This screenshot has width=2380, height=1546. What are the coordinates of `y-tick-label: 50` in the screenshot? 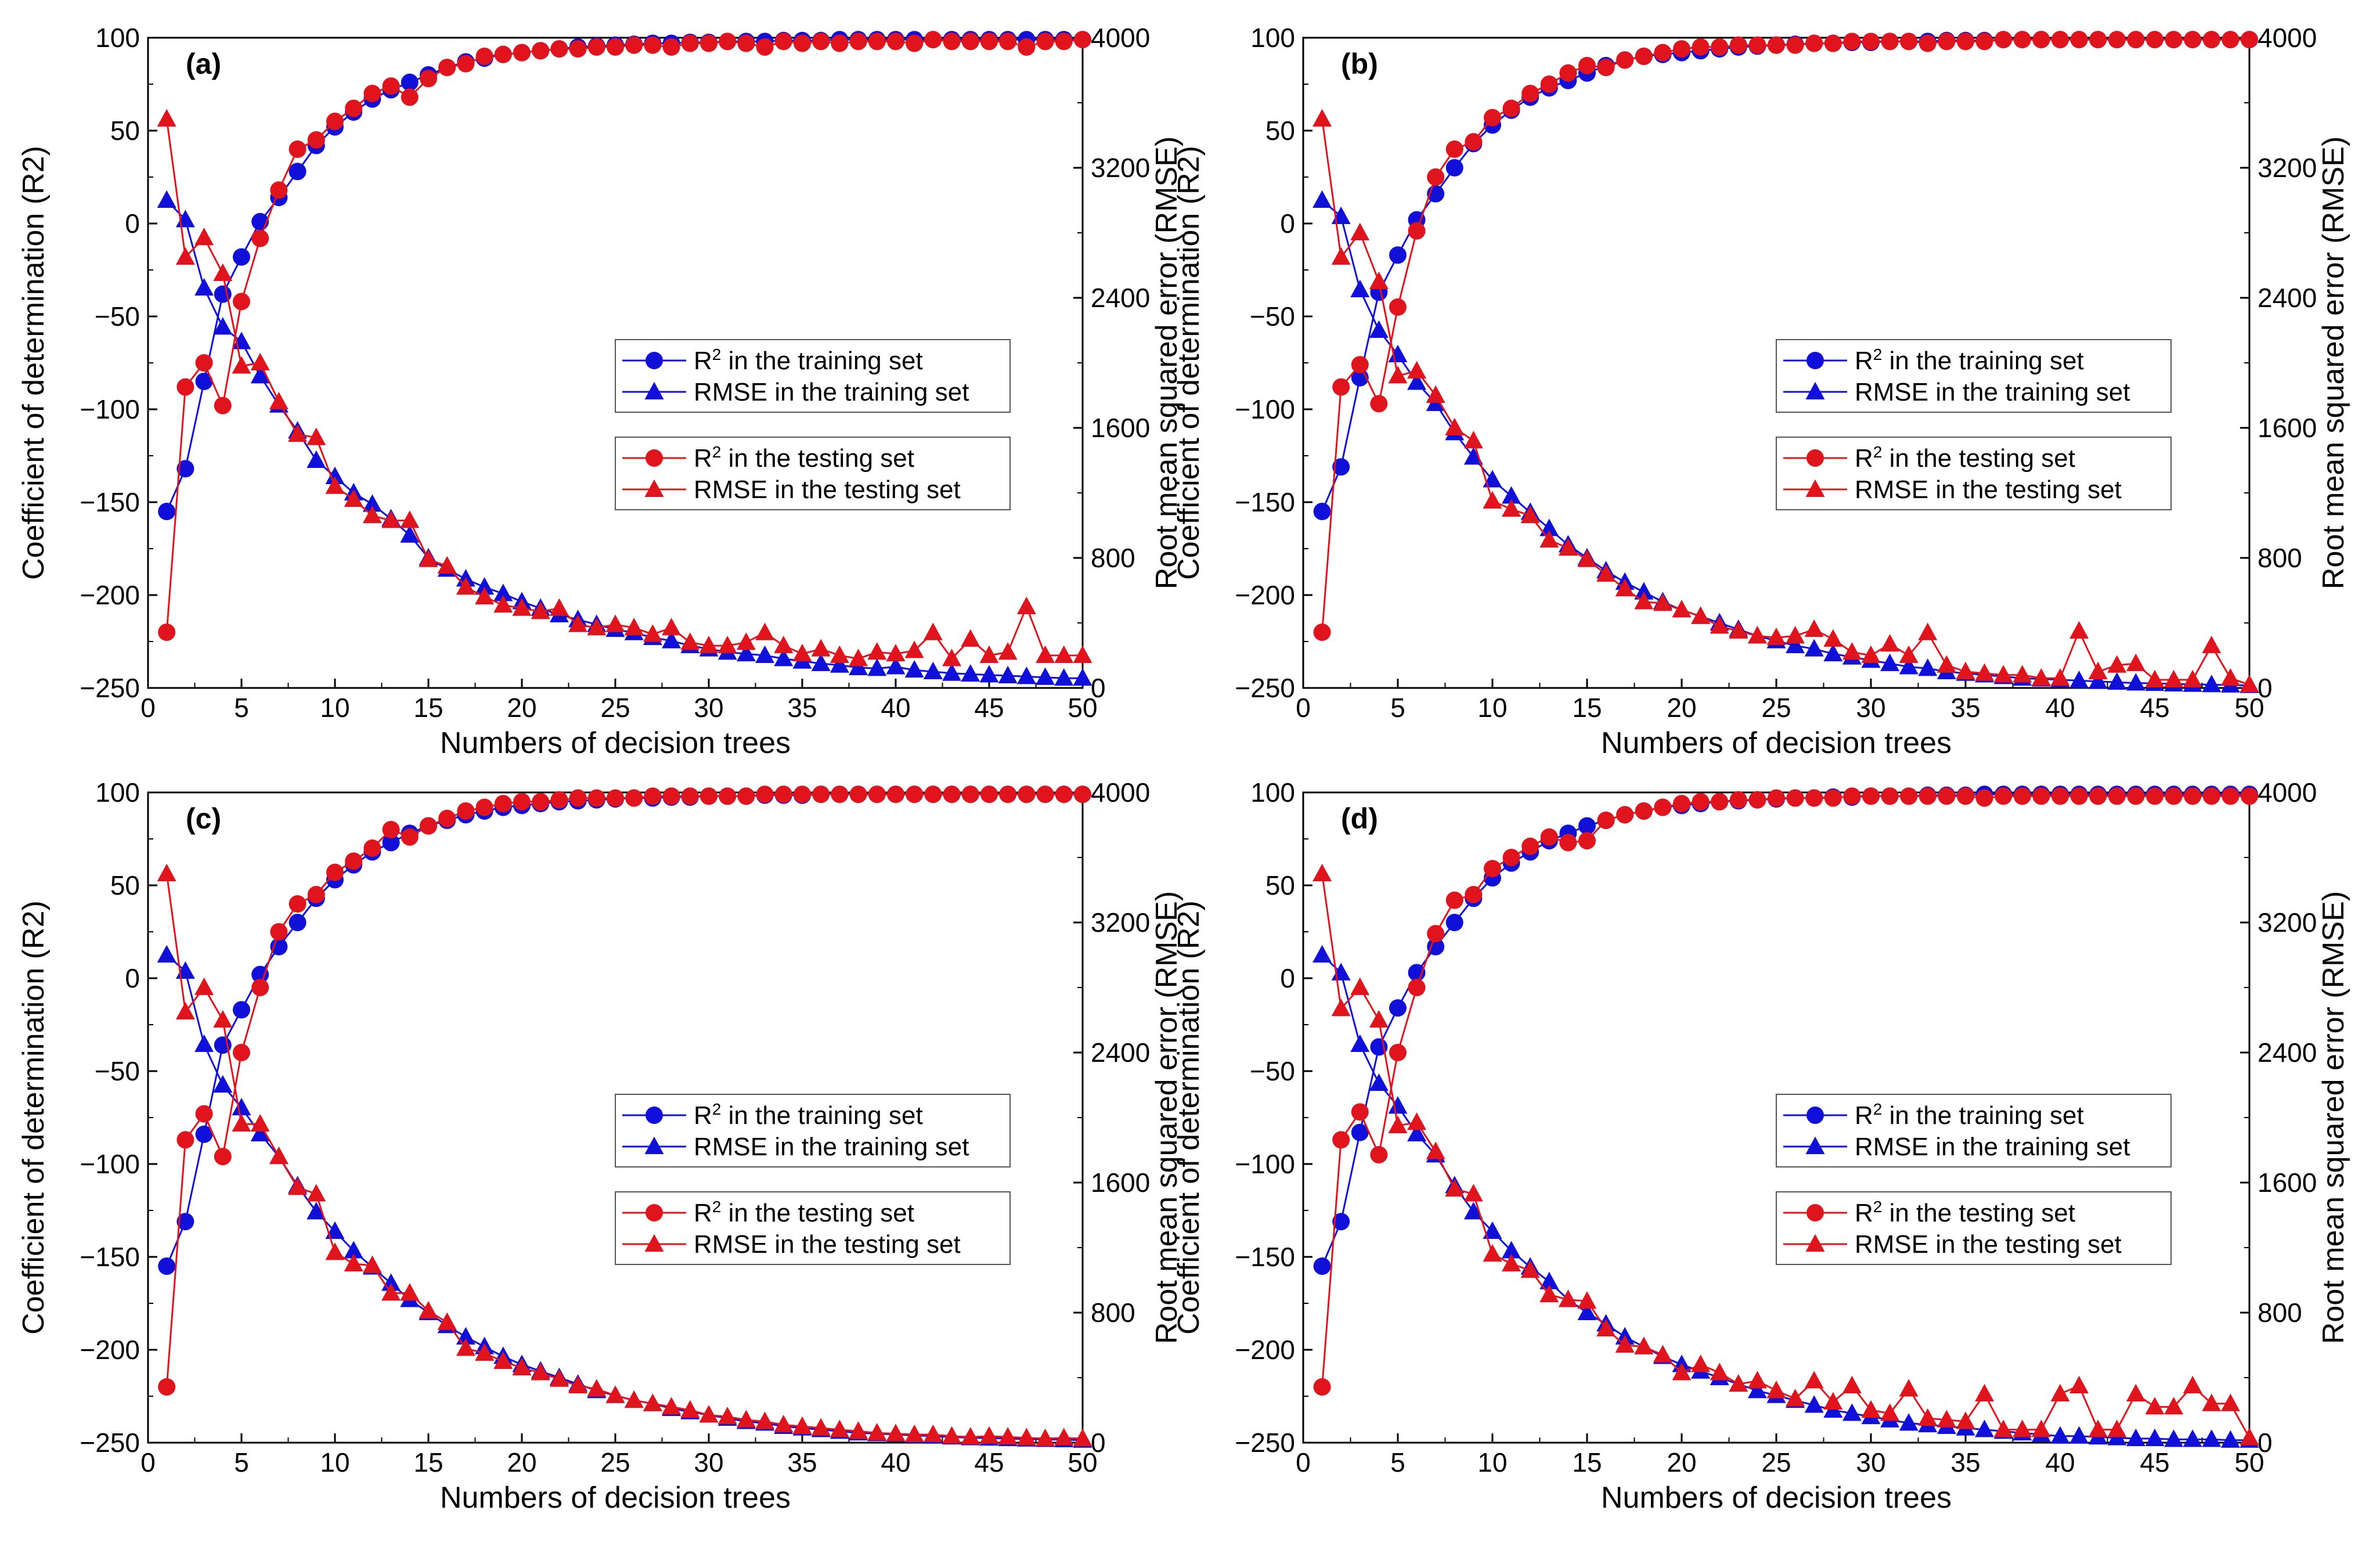 It's located at (125, 131).